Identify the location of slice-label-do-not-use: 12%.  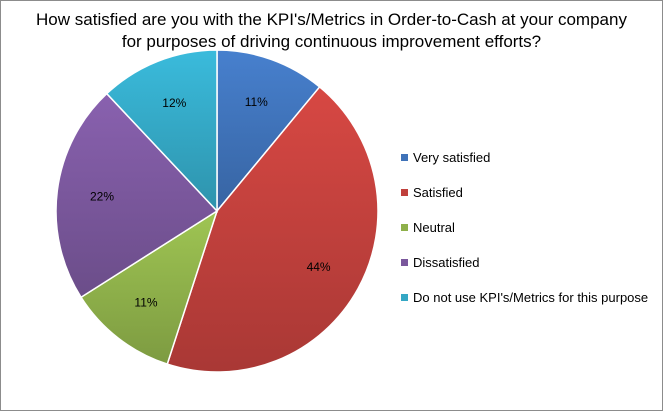
(174, 103).